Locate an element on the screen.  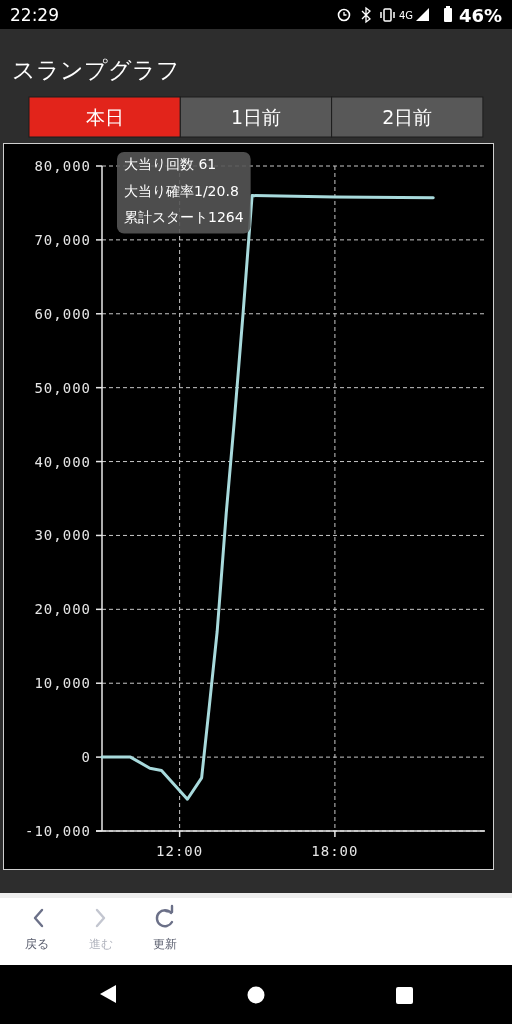
status-network: 4G is located at coordinates (406, 15).